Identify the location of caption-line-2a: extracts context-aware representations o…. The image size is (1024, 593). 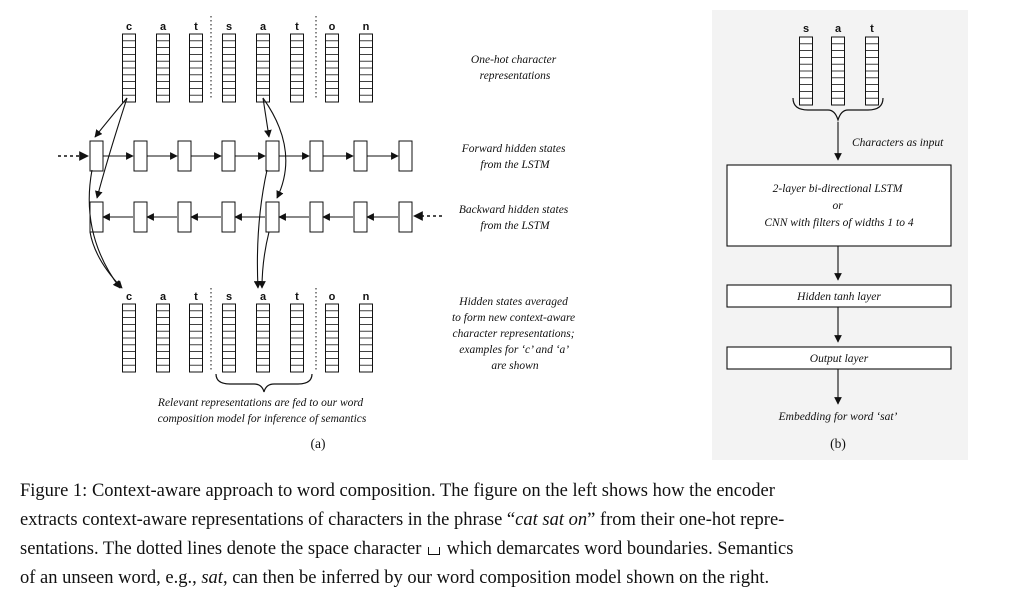
(268, 520).